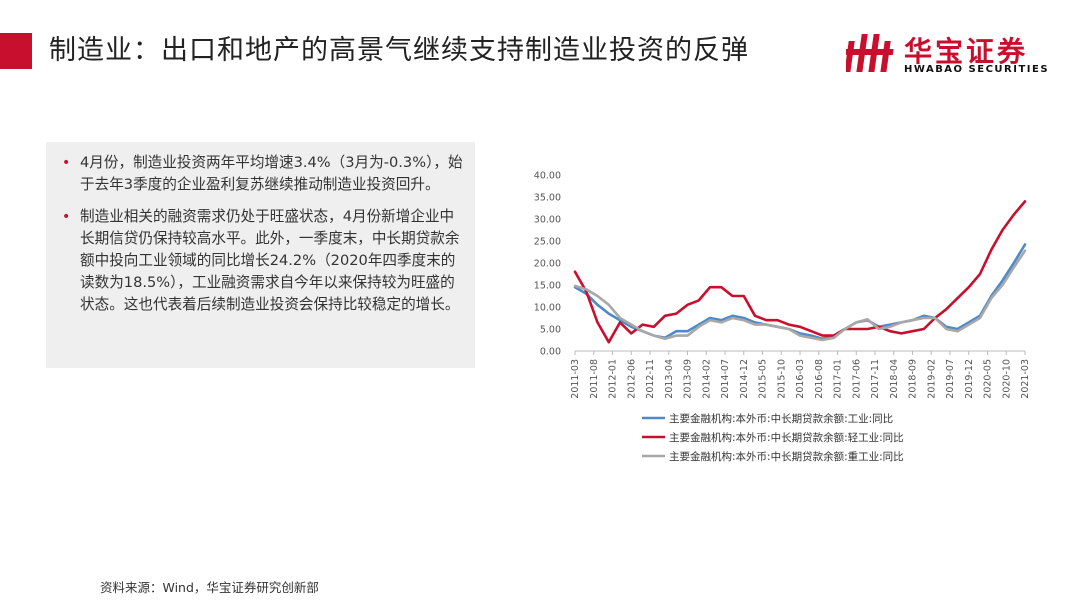 The width and height of the screenshot is (1080, 608). Describe the element at coordinates (950, 379) in the screenshot. I see `x-tick-label: 2019-07` at that location.